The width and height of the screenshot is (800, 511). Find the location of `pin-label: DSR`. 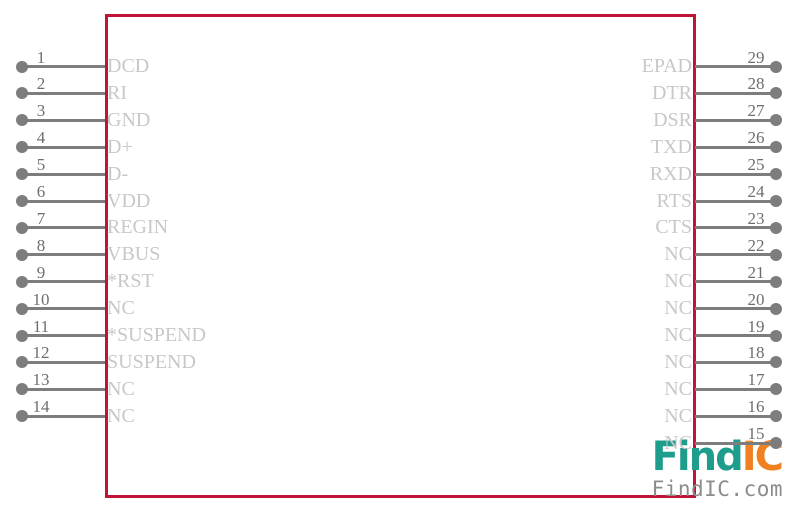

pin-label: DSR is located at coordinates (672, 119).